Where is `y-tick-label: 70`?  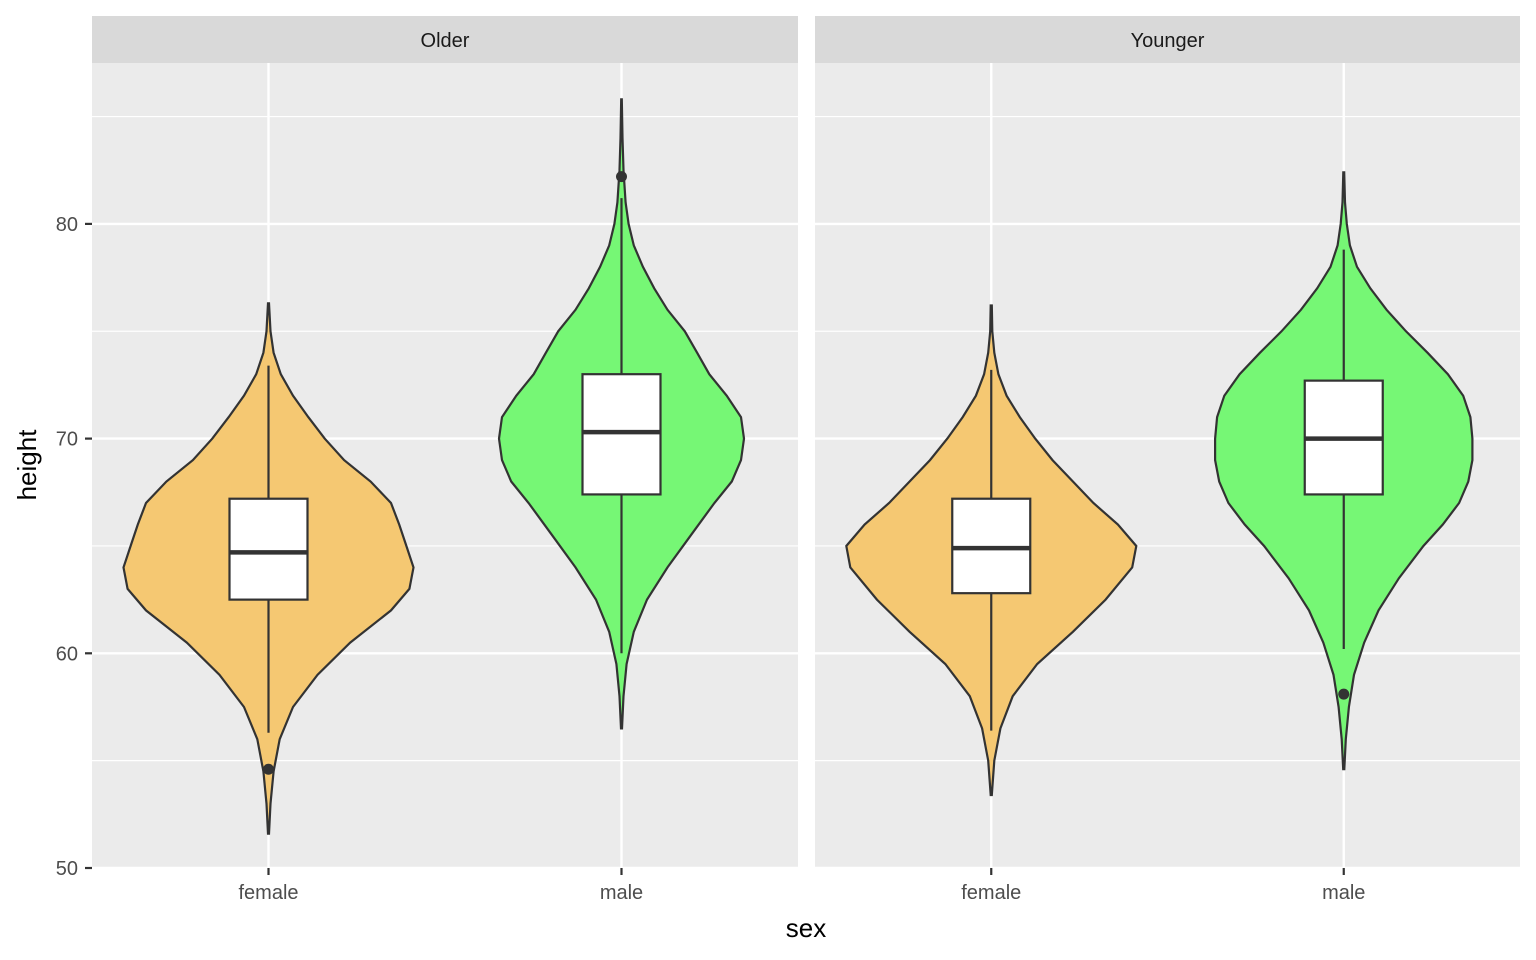 y-tick-label: 70 is located at coordinates (67, 440).